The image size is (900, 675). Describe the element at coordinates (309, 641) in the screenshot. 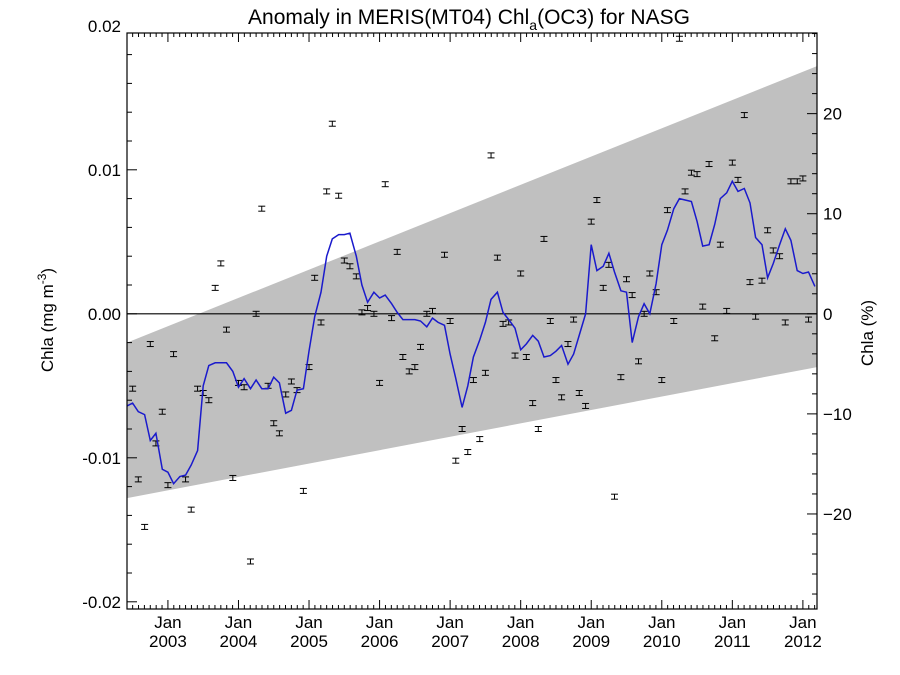

I see `x-tick-year: 2005` at that location.